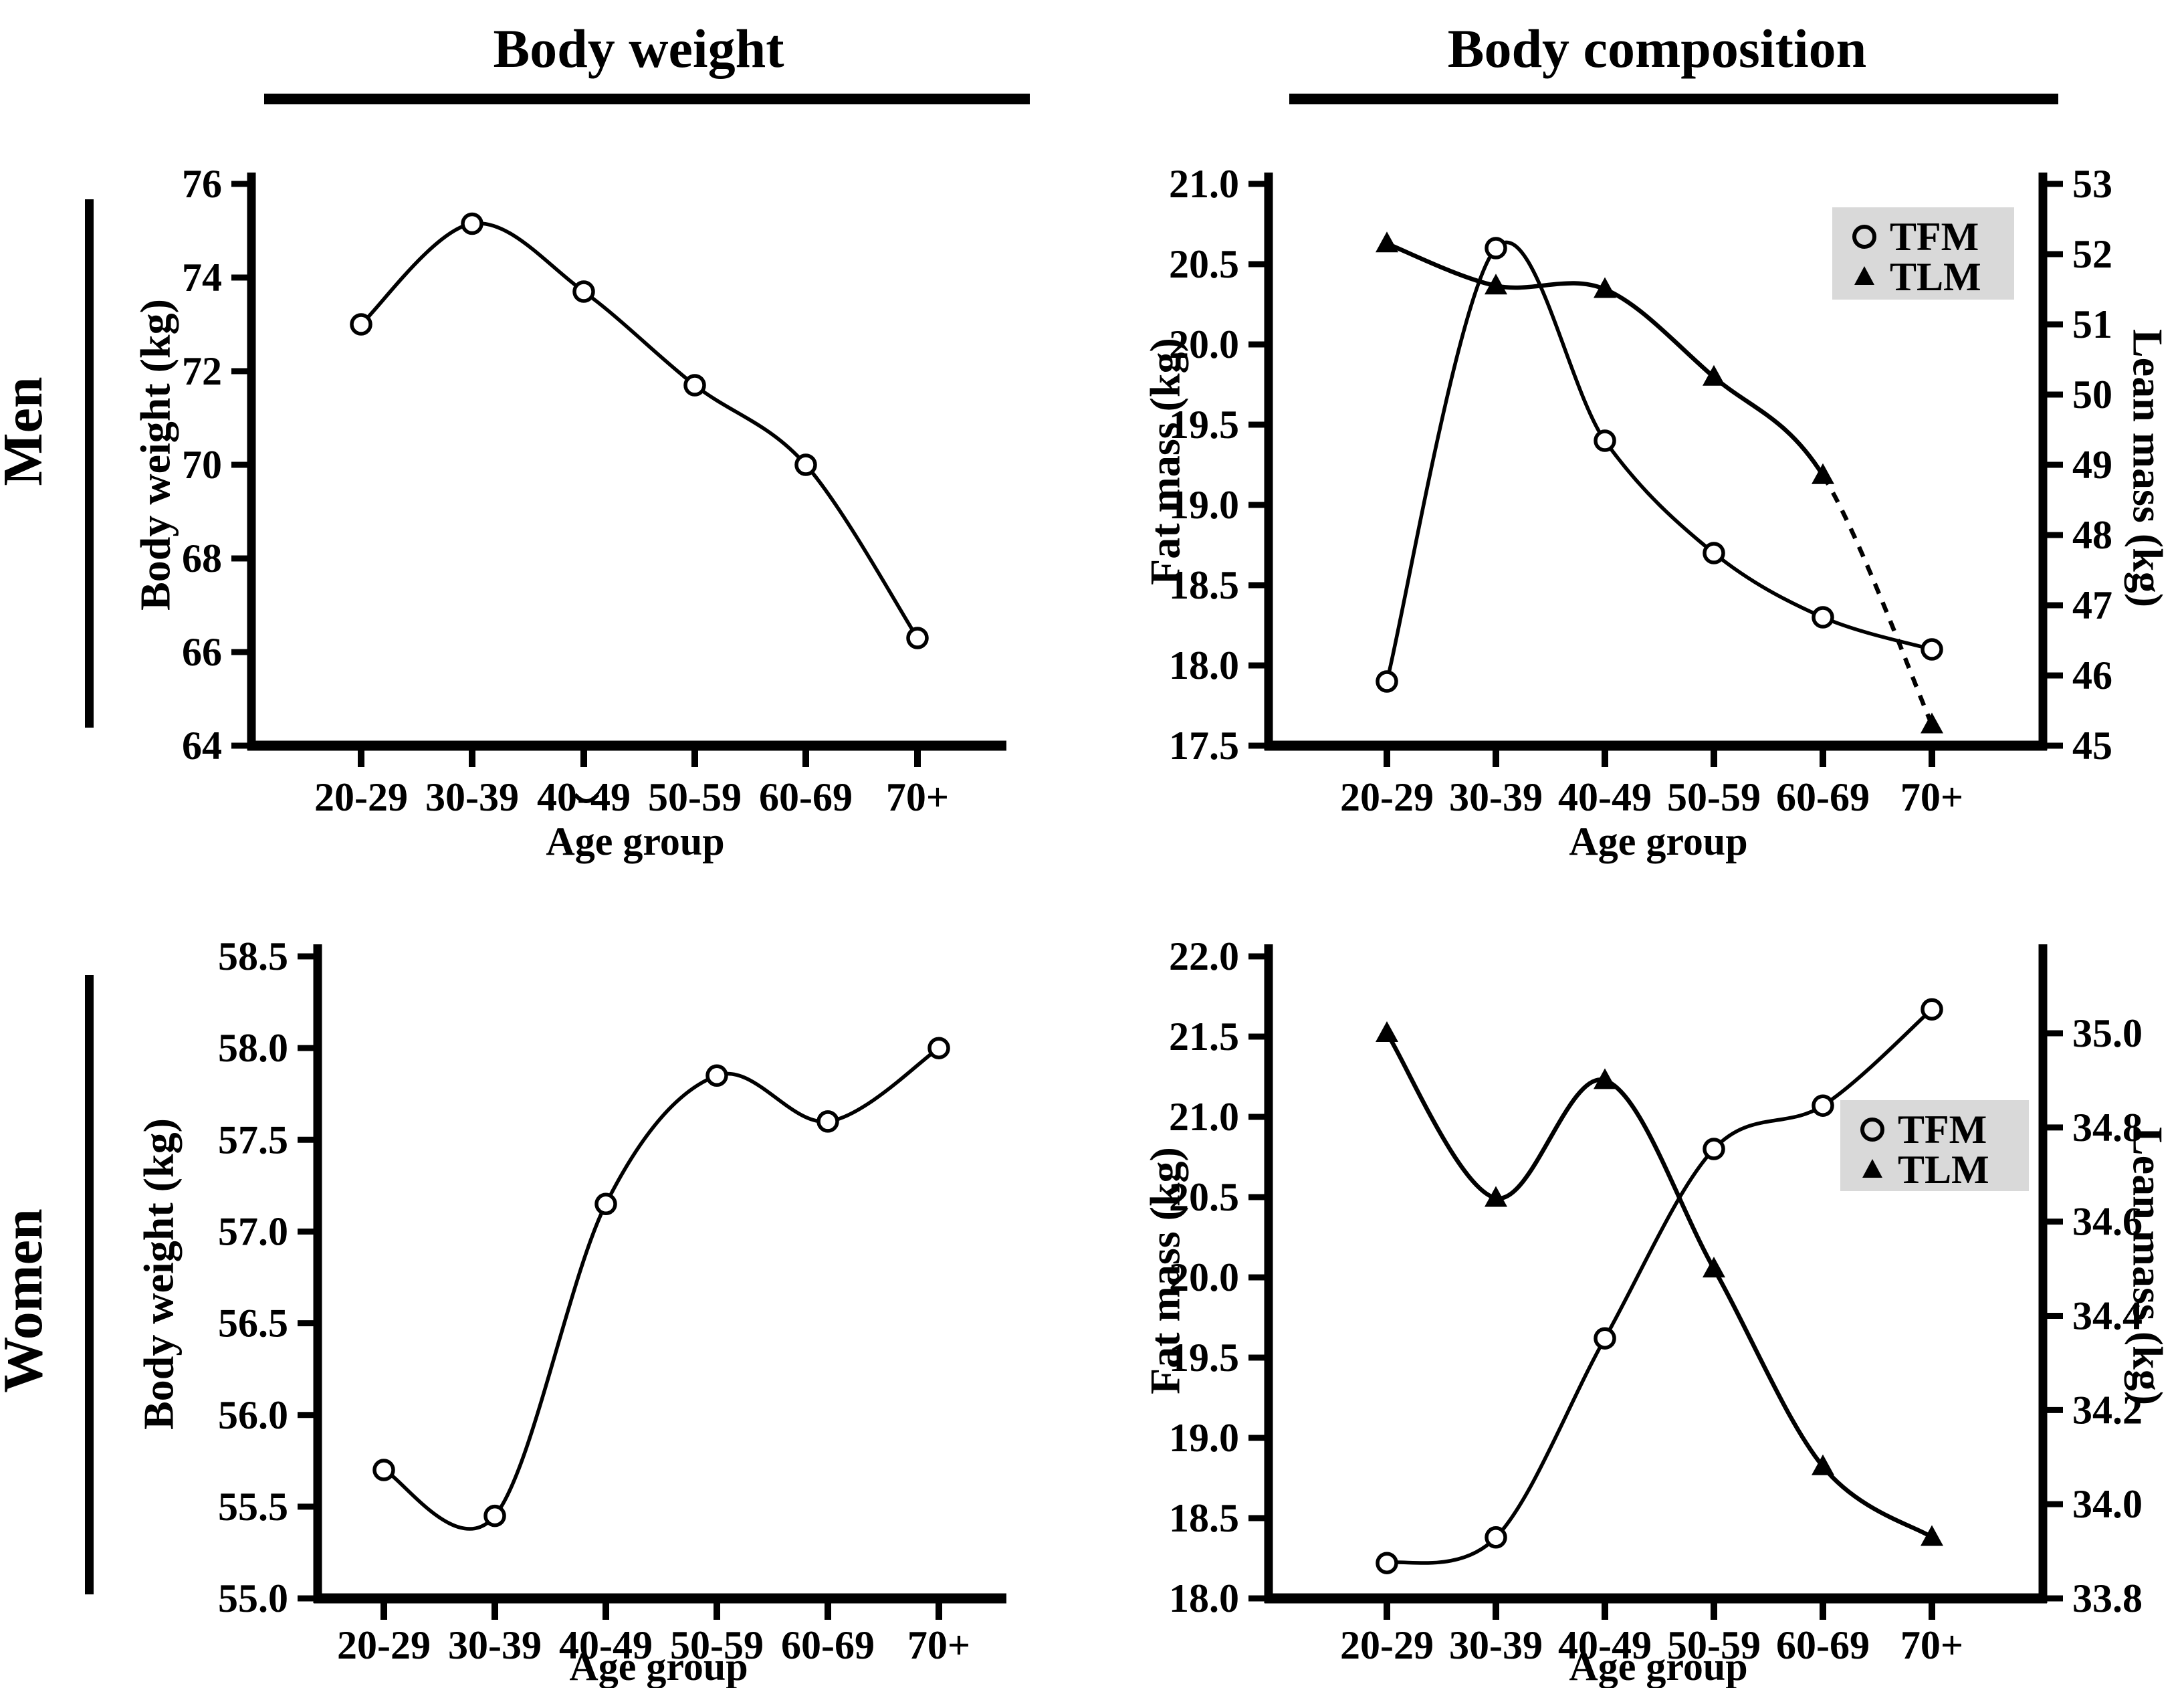 Image resolution: width=2184 pixels, height=1688 pixels. I want to click on y-tick-label-left: 55.0, so click(253, 1598).